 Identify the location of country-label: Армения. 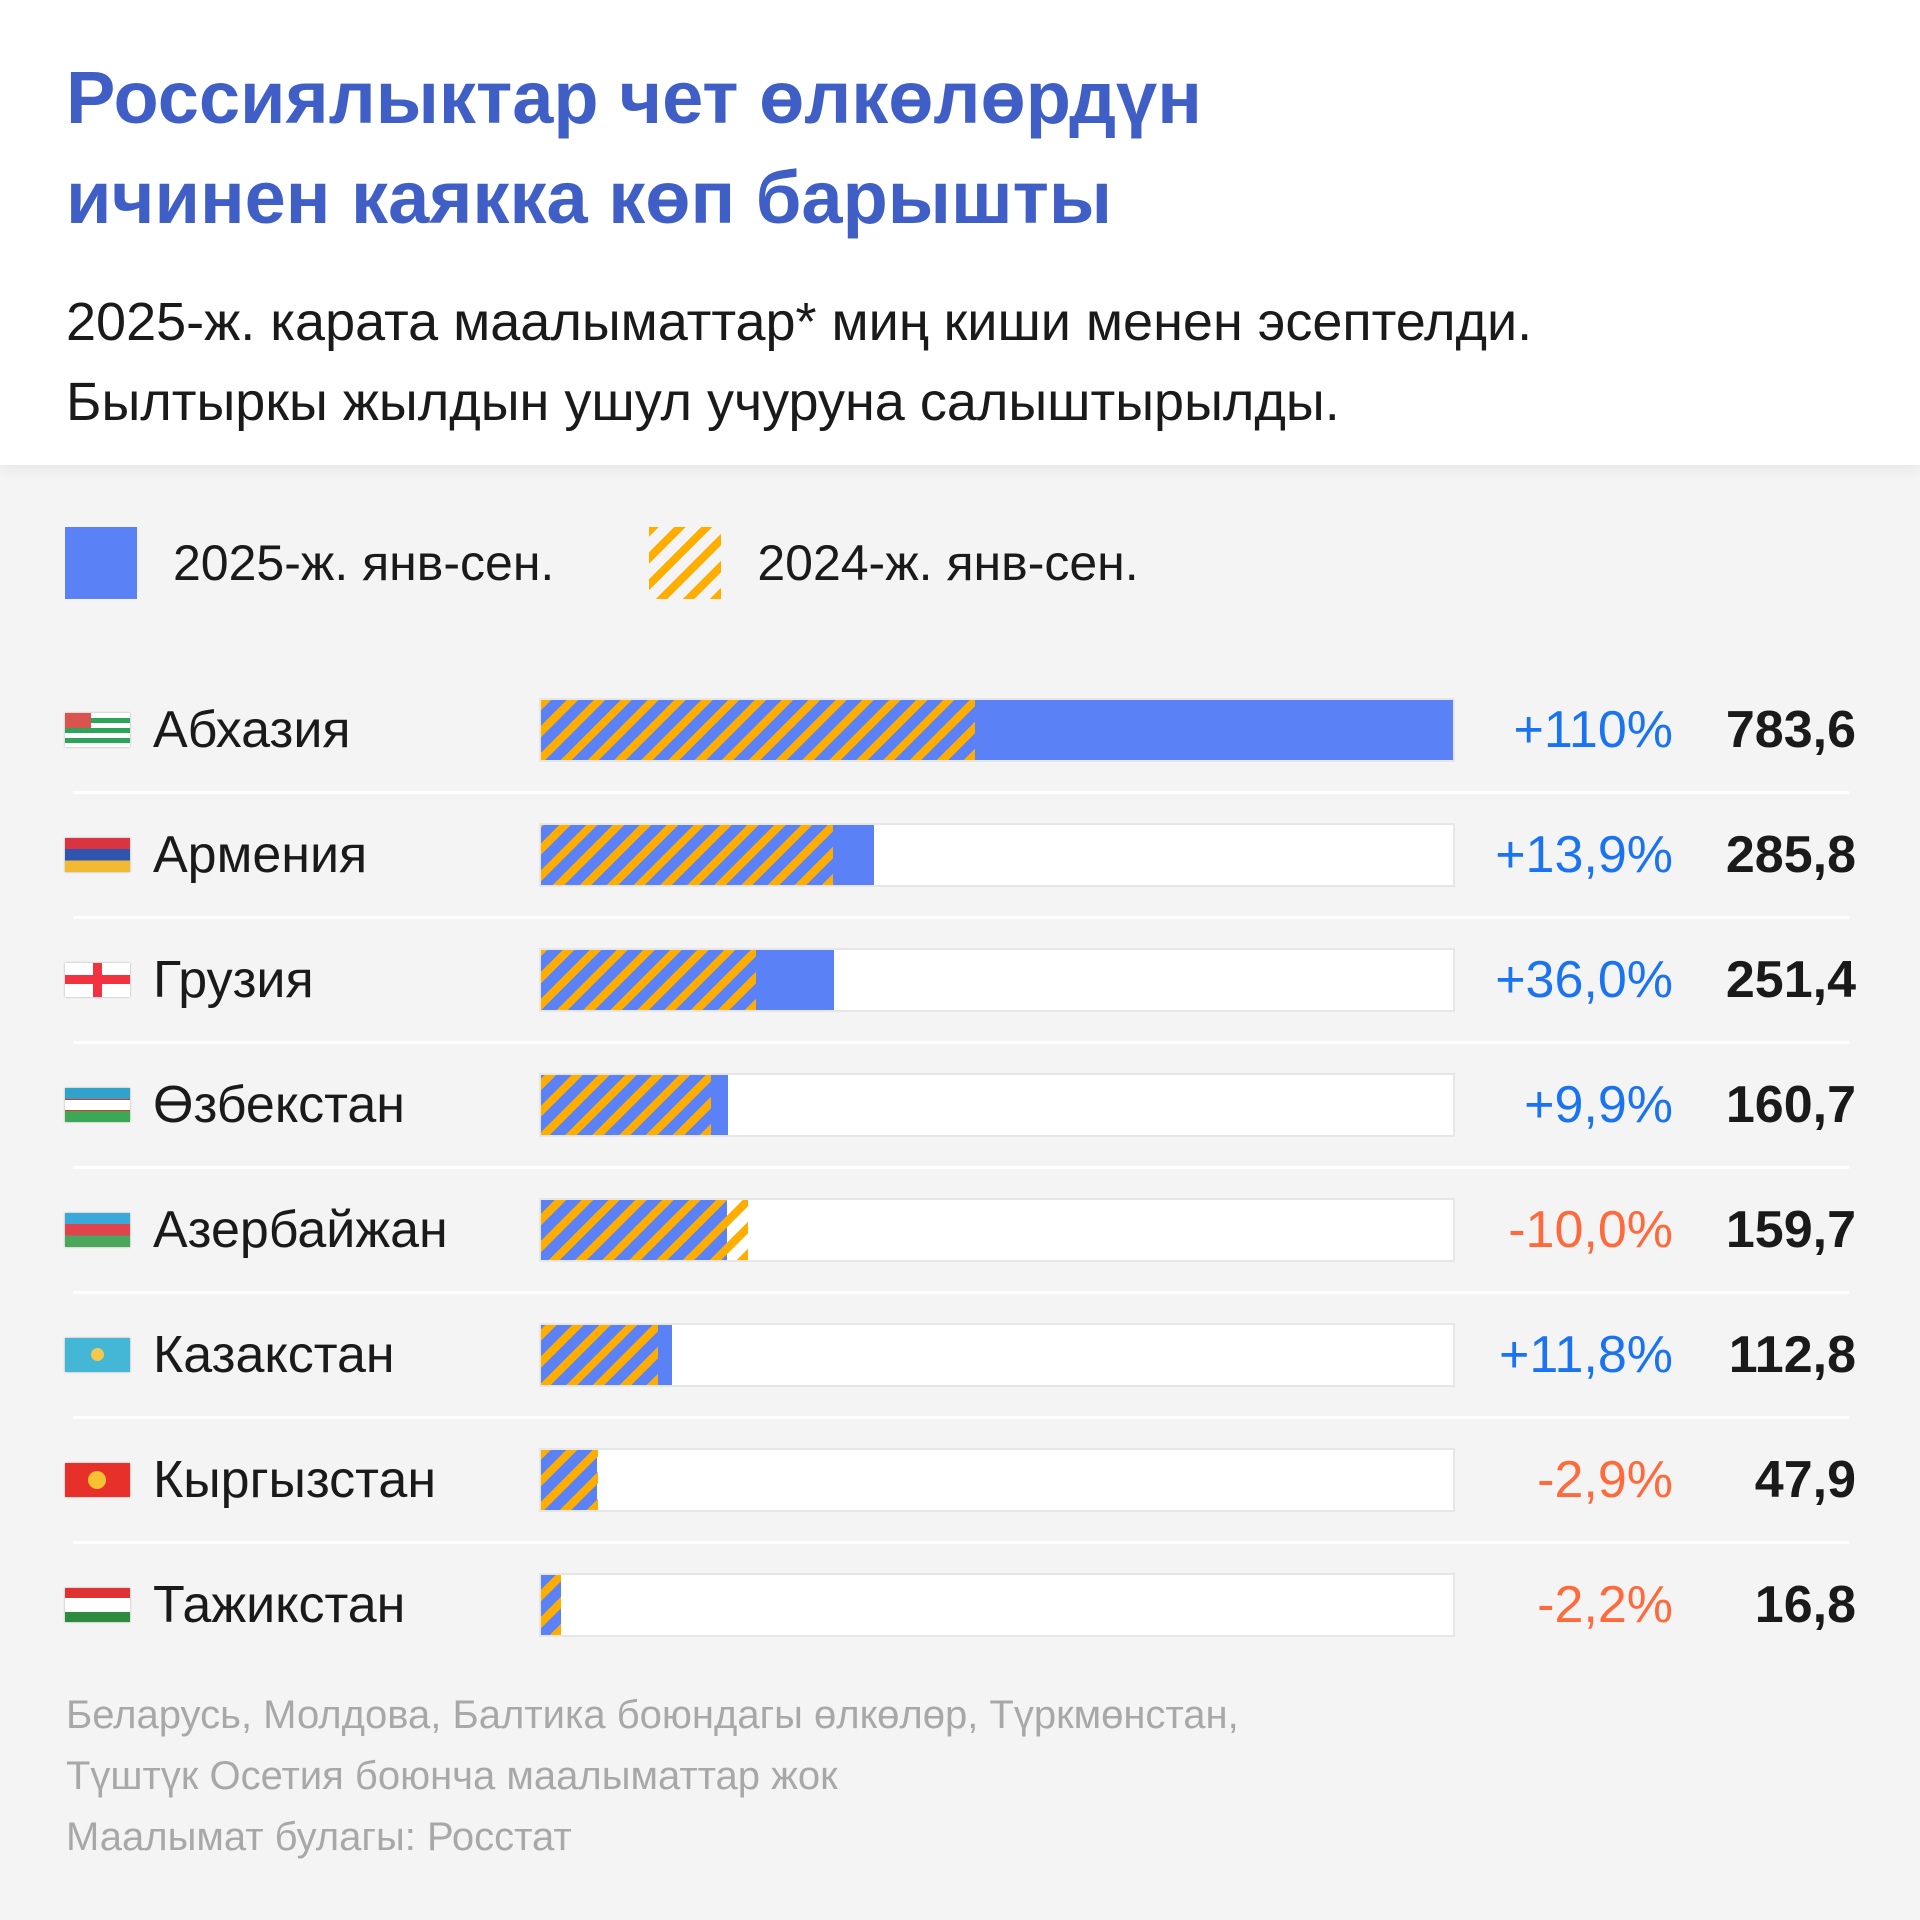
(260, 855).